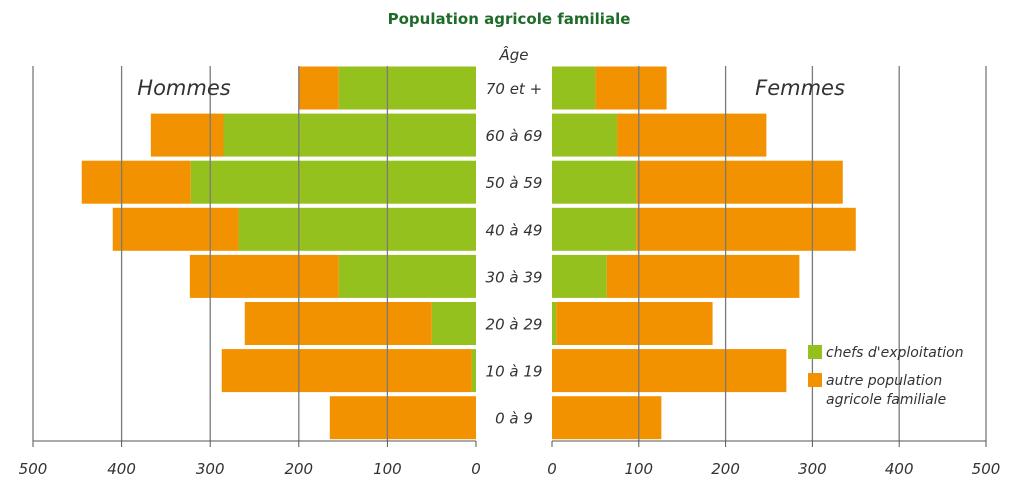  What do you see at coordinates (514, 419) in the screenshot?
I see `category-label: 0 à 9` at bounding box center [514, 419].